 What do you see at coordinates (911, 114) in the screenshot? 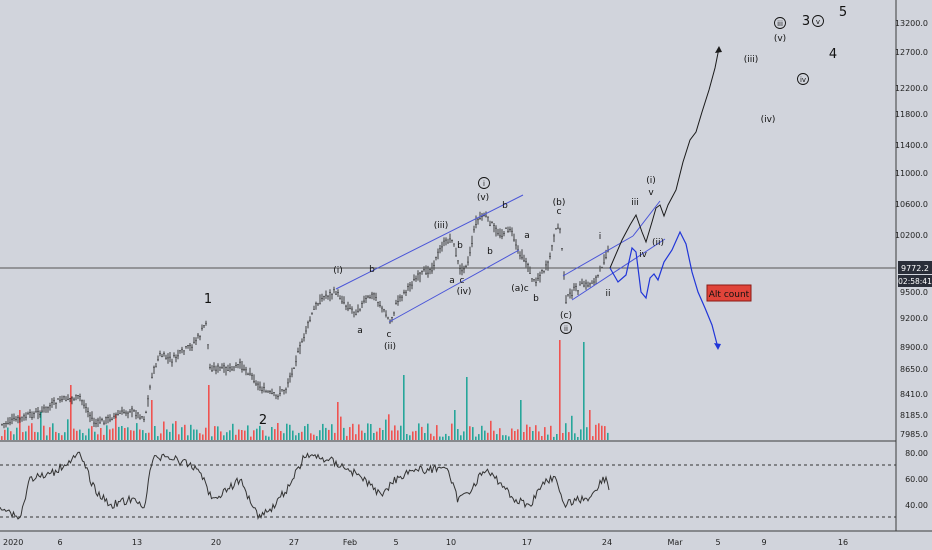
I see `price-tick-label: 11800.0` at bounding box center [911, 114].